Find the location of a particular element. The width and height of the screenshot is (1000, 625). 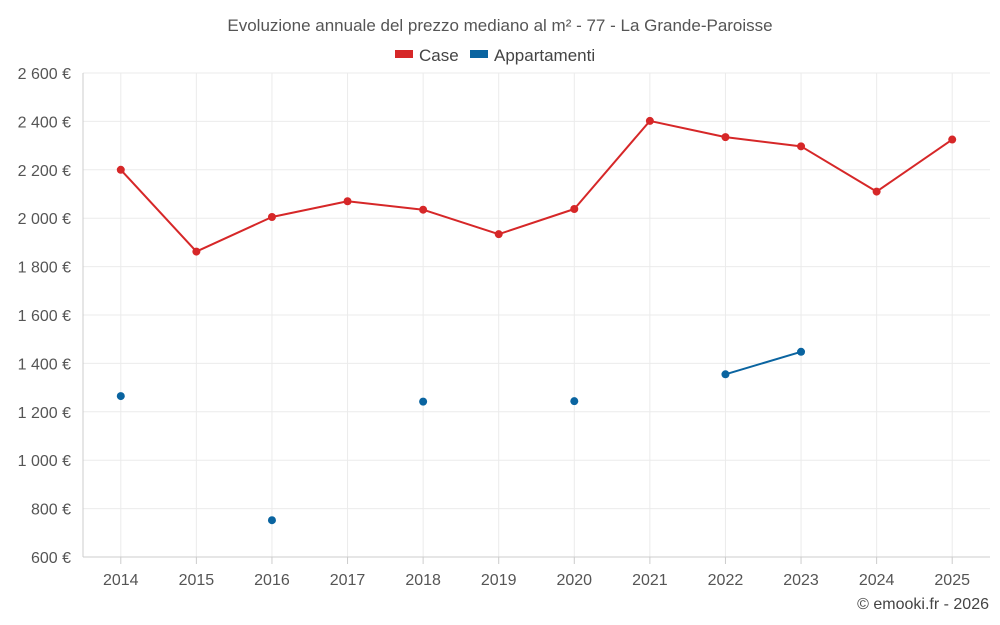

y-tick-label: 1 800 € is located at coordinates (44, 268).